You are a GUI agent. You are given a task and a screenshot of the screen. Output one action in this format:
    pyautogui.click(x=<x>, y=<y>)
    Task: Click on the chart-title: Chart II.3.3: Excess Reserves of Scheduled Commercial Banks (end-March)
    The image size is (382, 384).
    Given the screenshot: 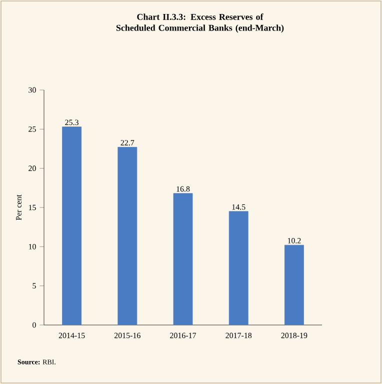 What is the action you would take?
    pyautogui.click(x=200, y=23)
    